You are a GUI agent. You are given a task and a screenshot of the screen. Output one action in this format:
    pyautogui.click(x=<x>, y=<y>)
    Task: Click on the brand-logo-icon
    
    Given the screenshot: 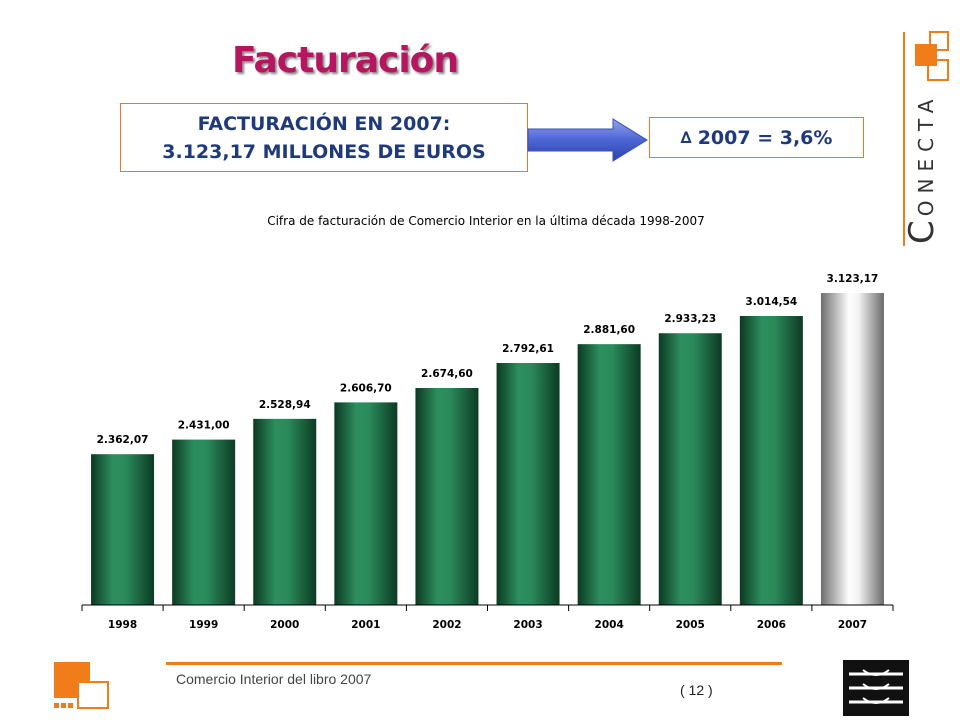 What is the action you would take?
    pyautogui.click(x=926, y=138)
    